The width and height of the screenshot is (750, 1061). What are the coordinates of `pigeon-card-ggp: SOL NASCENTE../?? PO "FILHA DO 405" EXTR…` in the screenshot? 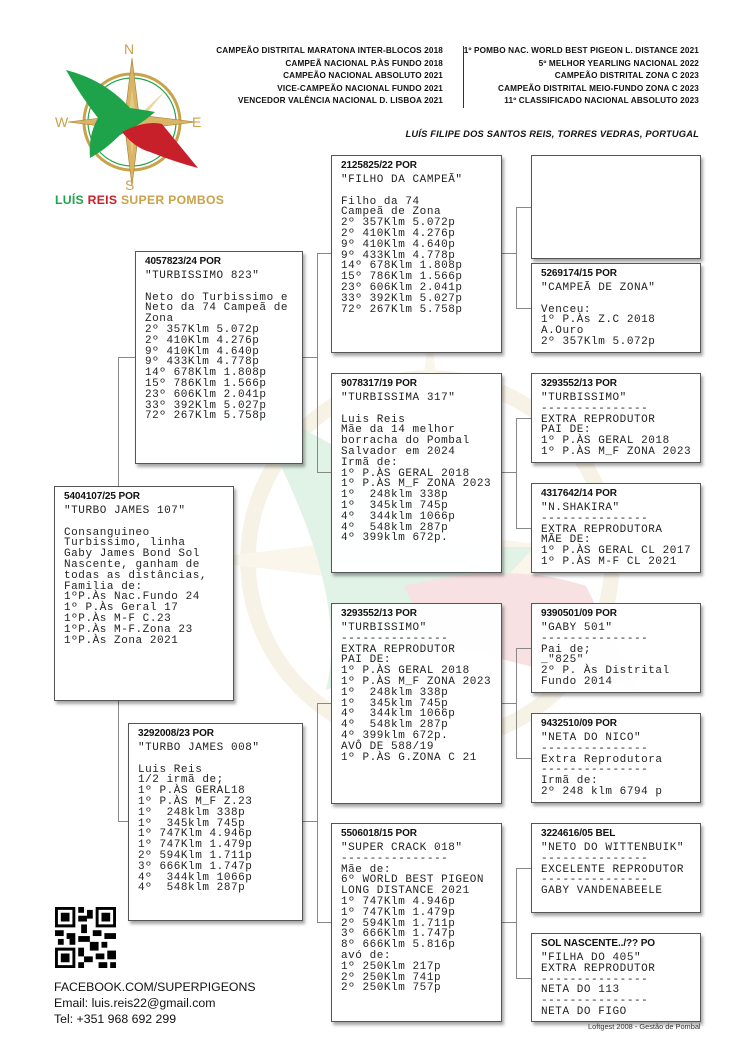 It's located at (616, 977).